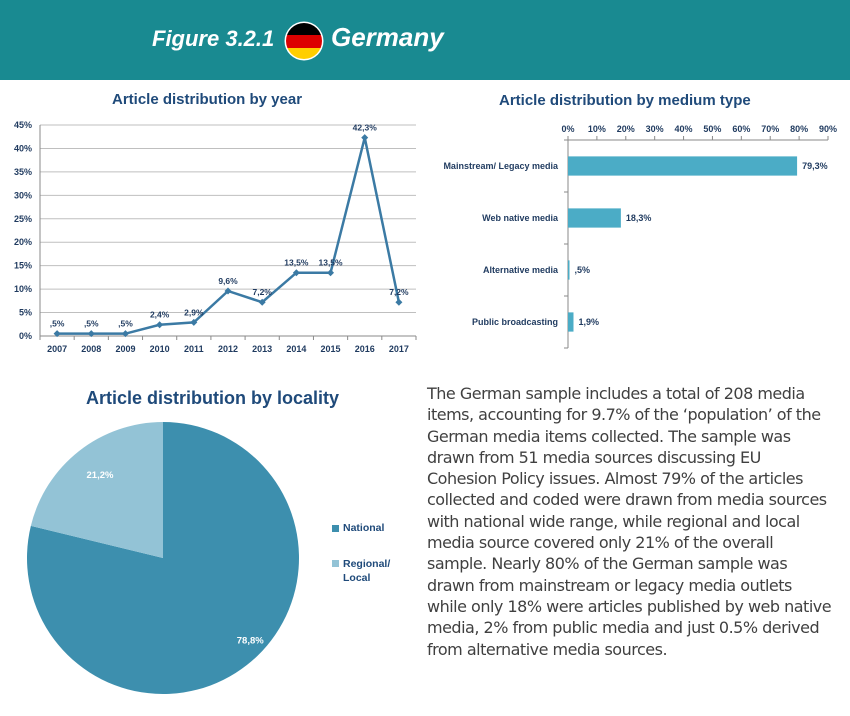 The width and height of the screenshot is (850, 716). What do you see at coordinates (23, 219) in the screenshot?
I see `y-tick-label: 25%` at bounding box center [23, 219].